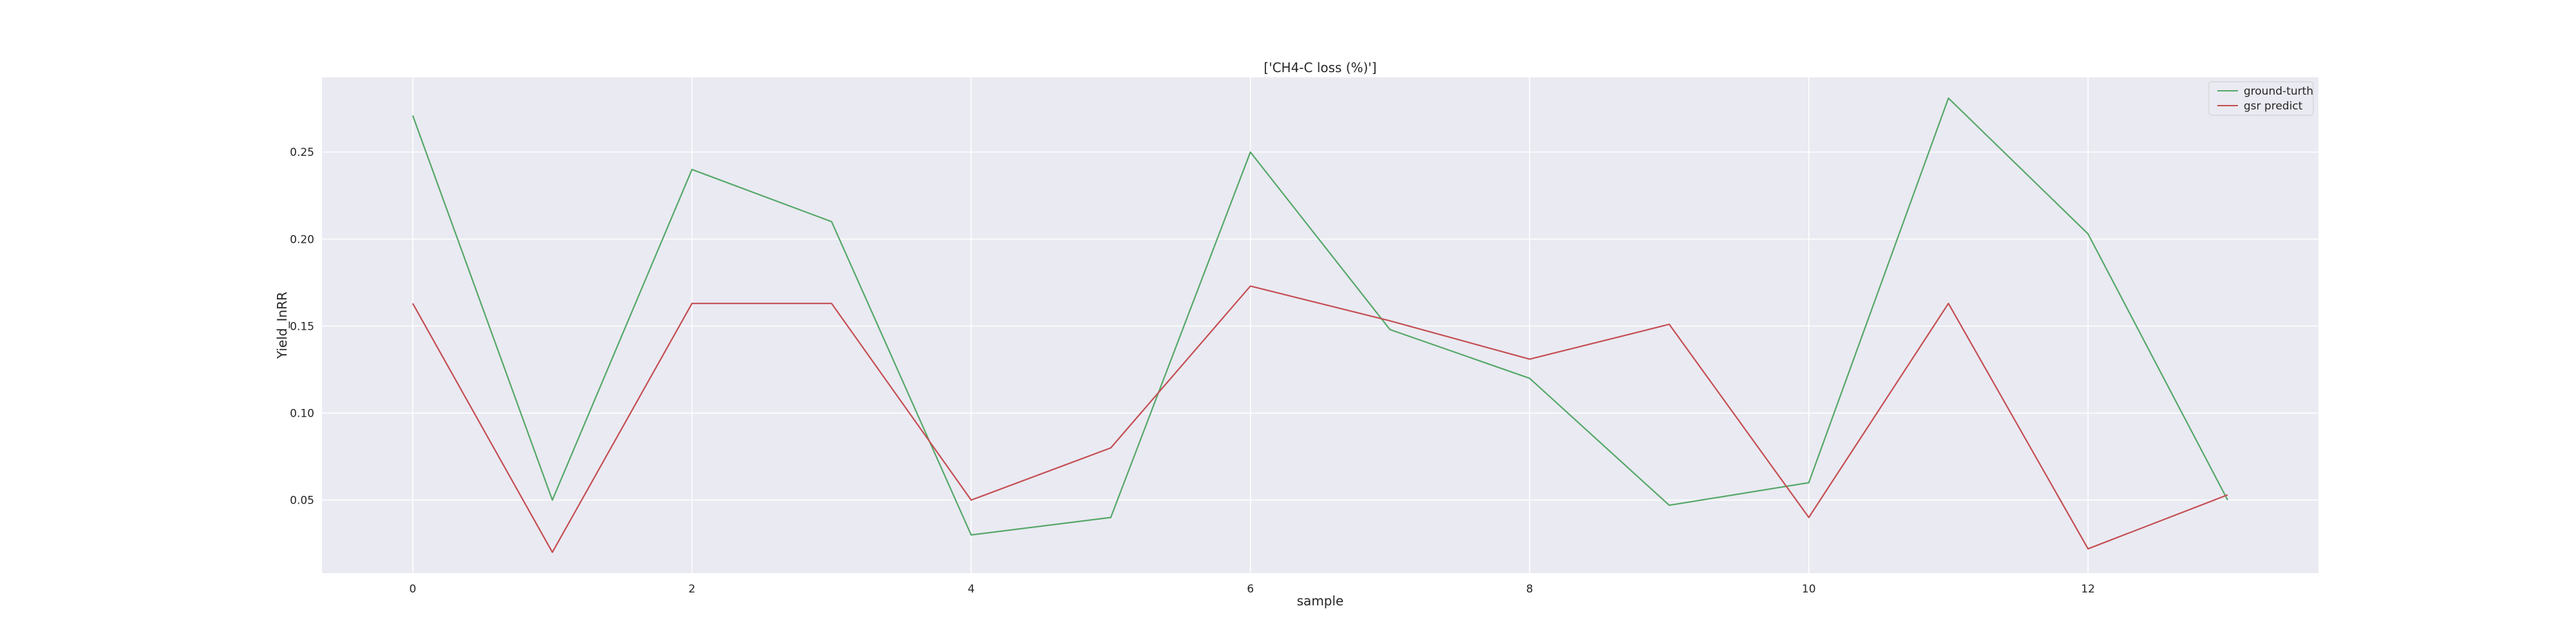  What do you see at coordinates (1320, 601) in the screenshot?
I see `x-axis-label: sample` at bounding box center [1320, 601].